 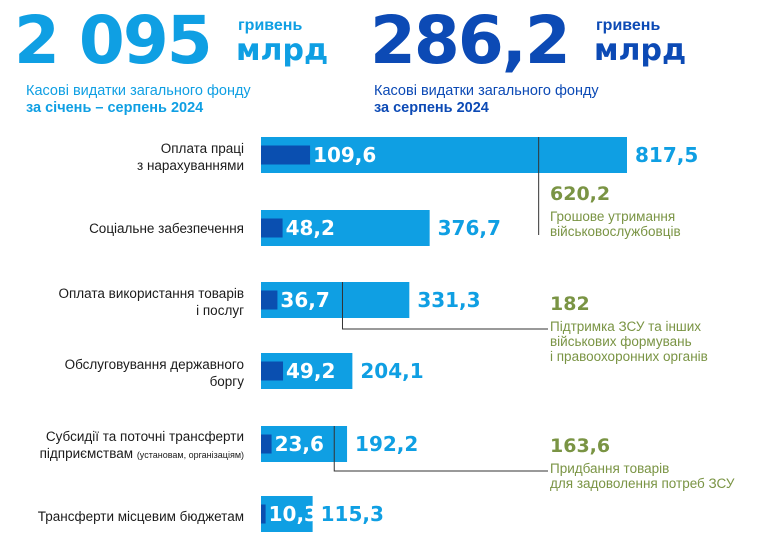 What do you see at coordinates (580, 446) in the screenshot?
I see `annotation-value-2: 163,6` at bounding box center [580, 446].